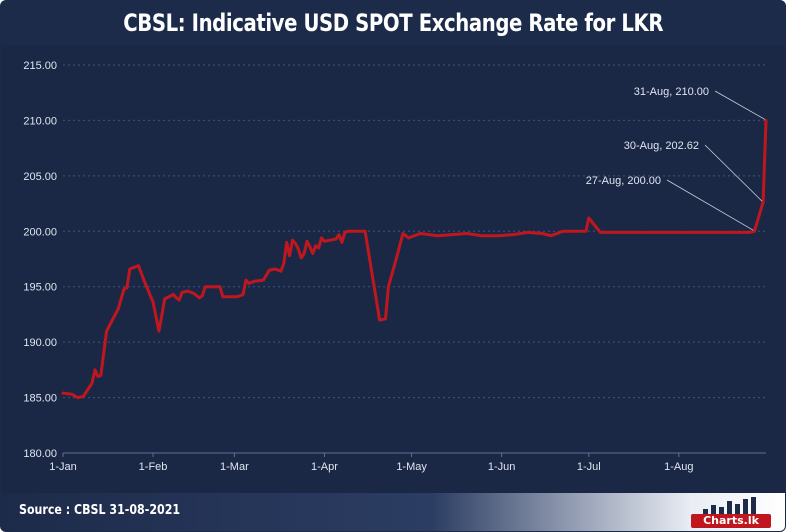  I want to click on x-tick-label: 1-May, so click(411, 467).